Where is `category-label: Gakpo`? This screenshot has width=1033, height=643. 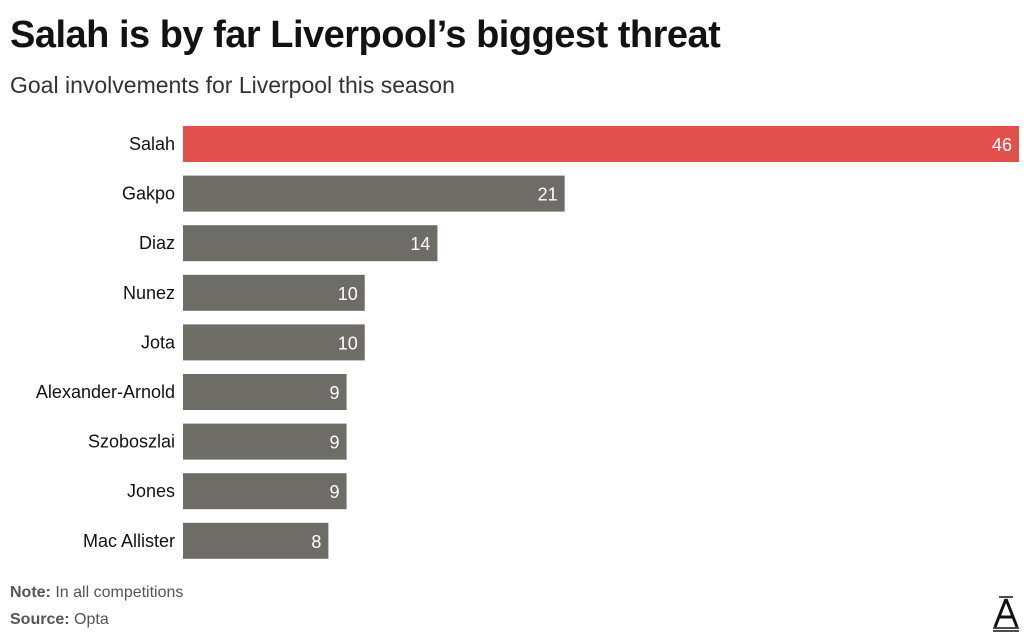 category-label: Gakpo is located at coordinates (148, 194).